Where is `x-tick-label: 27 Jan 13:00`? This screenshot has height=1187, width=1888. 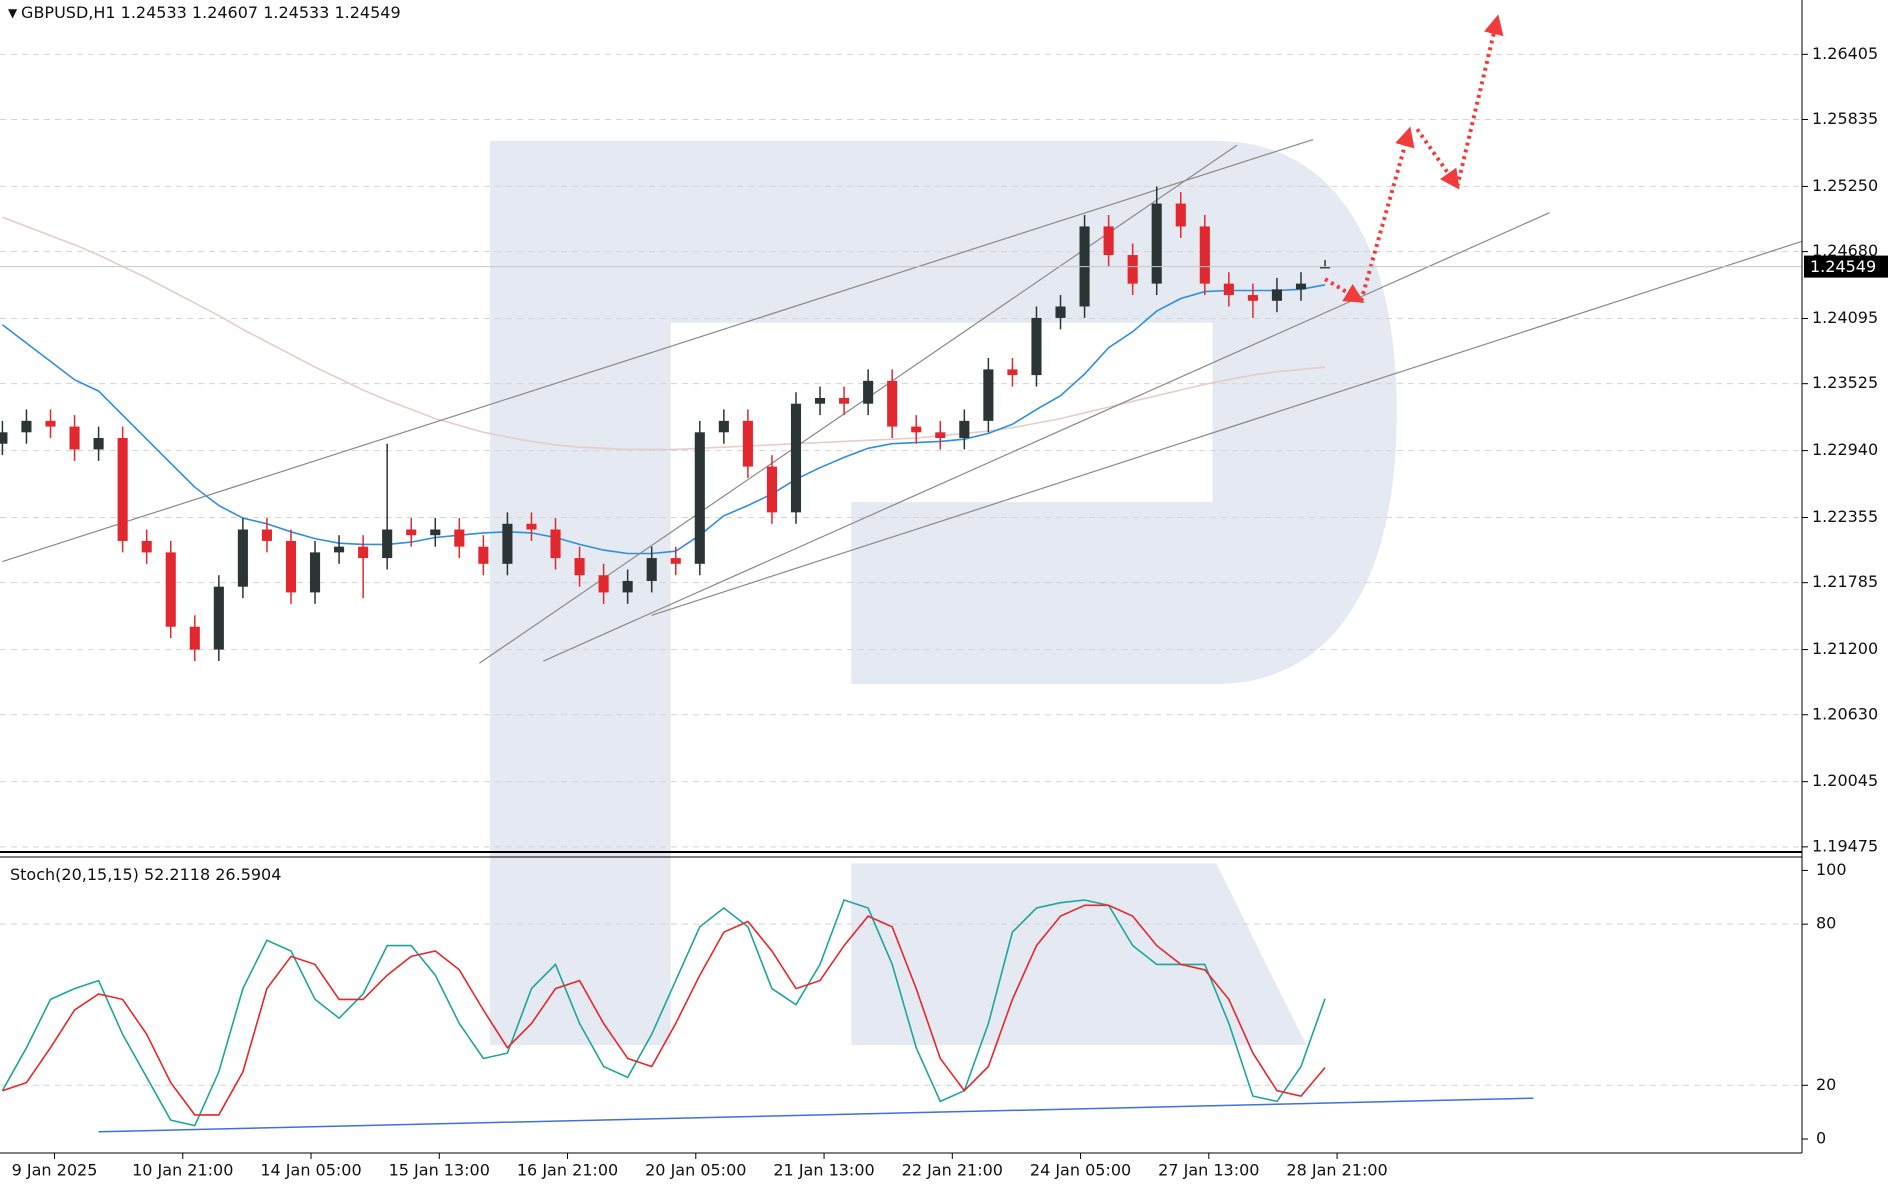
x-tick-label: 27 Jan 13:00 is located at coordinates (1208, 1170).